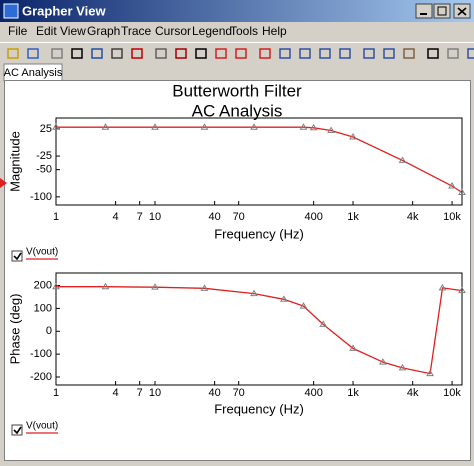  Describe the element at coordinates (11, 11) in the screenshot. I see `app-icon` at that location.